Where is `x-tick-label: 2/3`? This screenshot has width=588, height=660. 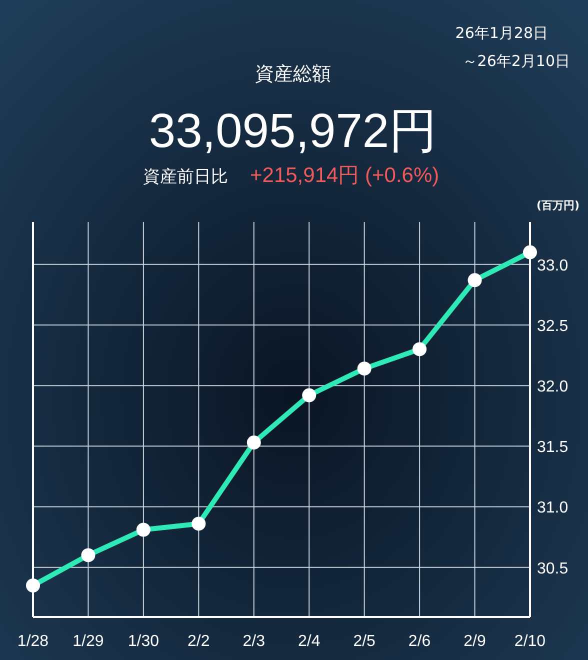
x-tick-label: 2/3 is located at coordinates (254, 641).